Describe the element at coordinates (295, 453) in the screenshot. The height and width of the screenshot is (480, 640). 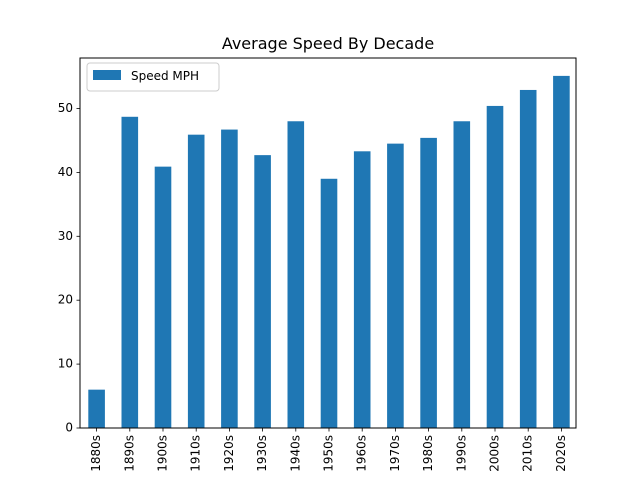
I see `x-tick-label: 1940s` at that location.